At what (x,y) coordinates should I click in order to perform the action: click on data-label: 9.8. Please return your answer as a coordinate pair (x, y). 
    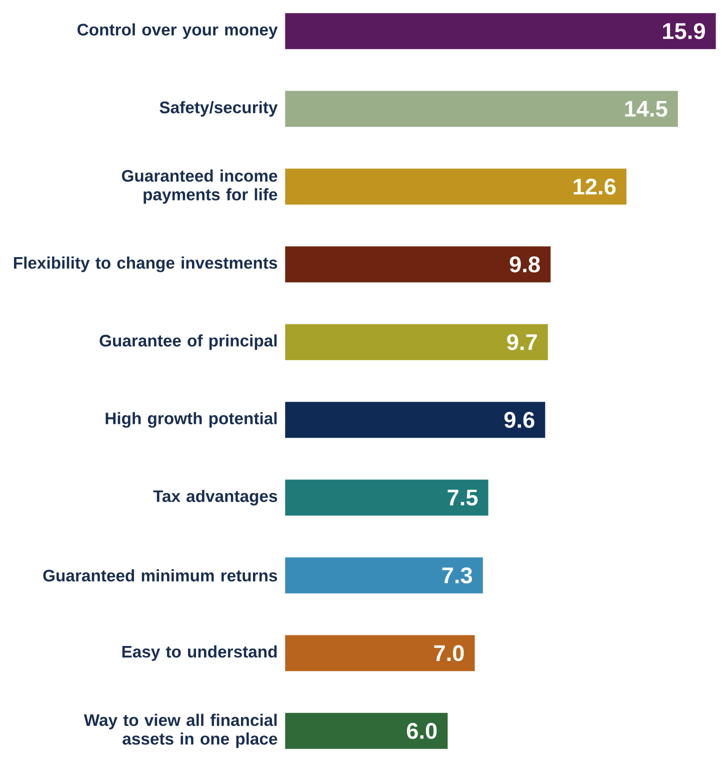
    Looking at the image, I should click on (525, 264).